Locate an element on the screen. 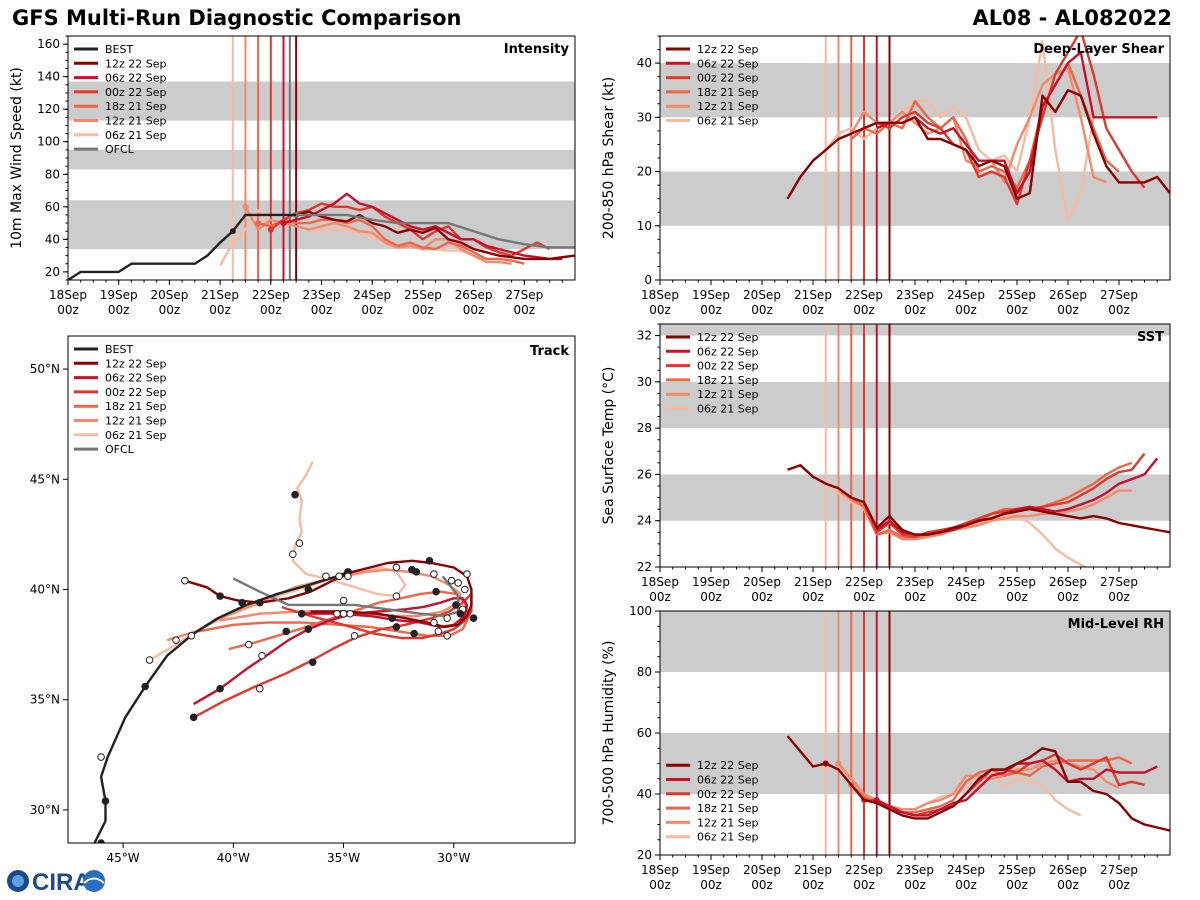  series-00z-22-sep is located at coordinates (1004, 495).